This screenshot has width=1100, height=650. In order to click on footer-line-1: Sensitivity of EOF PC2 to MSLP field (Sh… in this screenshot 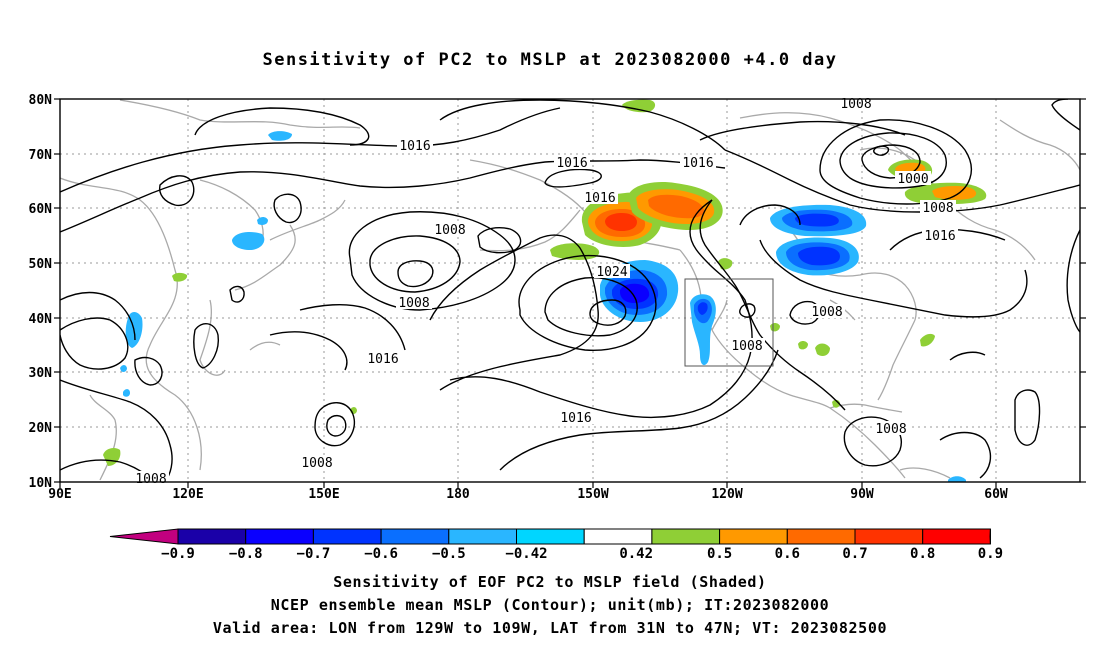, I will do `click(550, 582)`.